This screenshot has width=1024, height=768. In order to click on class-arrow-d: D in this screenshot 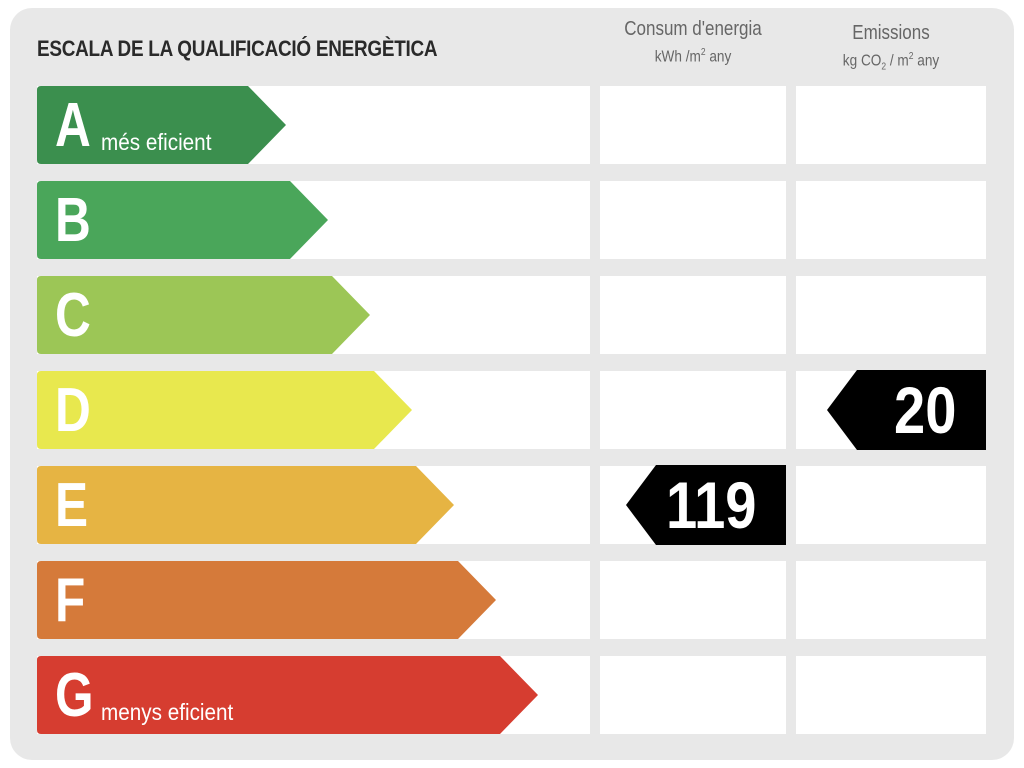, I will do `click(224, 410)`.